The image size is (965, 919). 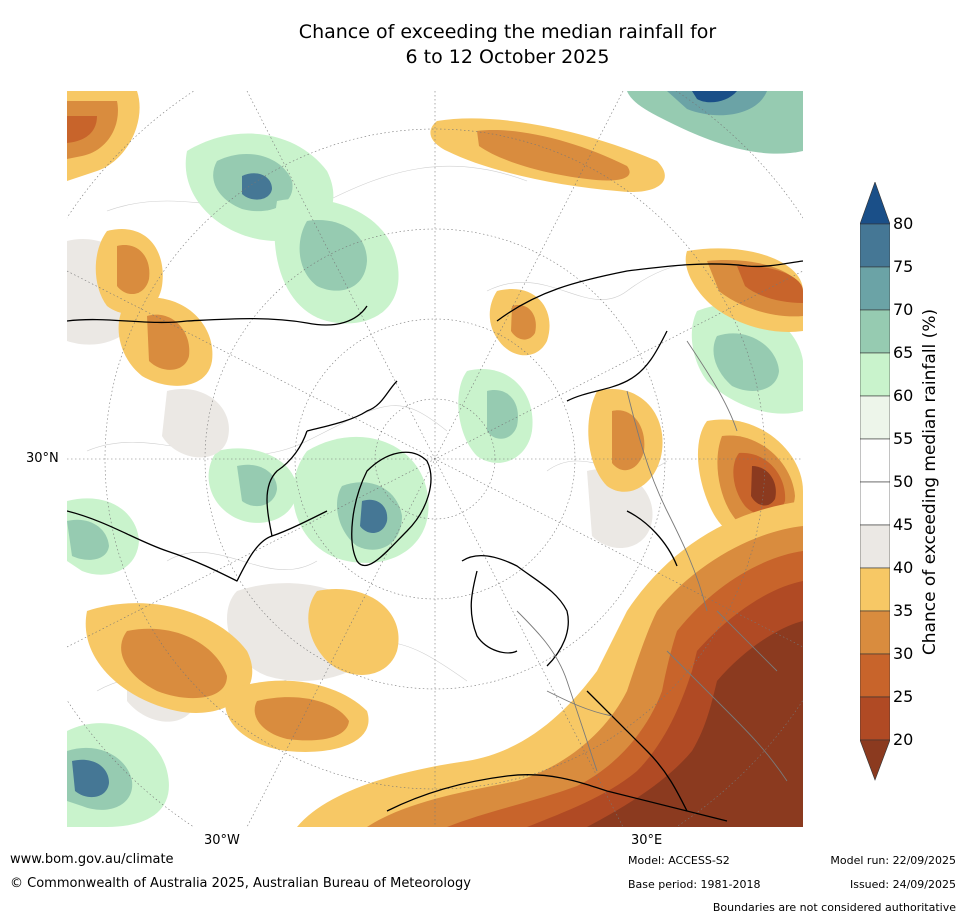 What do you see at coordinates (222, 840) in the screenshot?
I see `lon-label-30w: 30°W` at bounding box center [222, 840].